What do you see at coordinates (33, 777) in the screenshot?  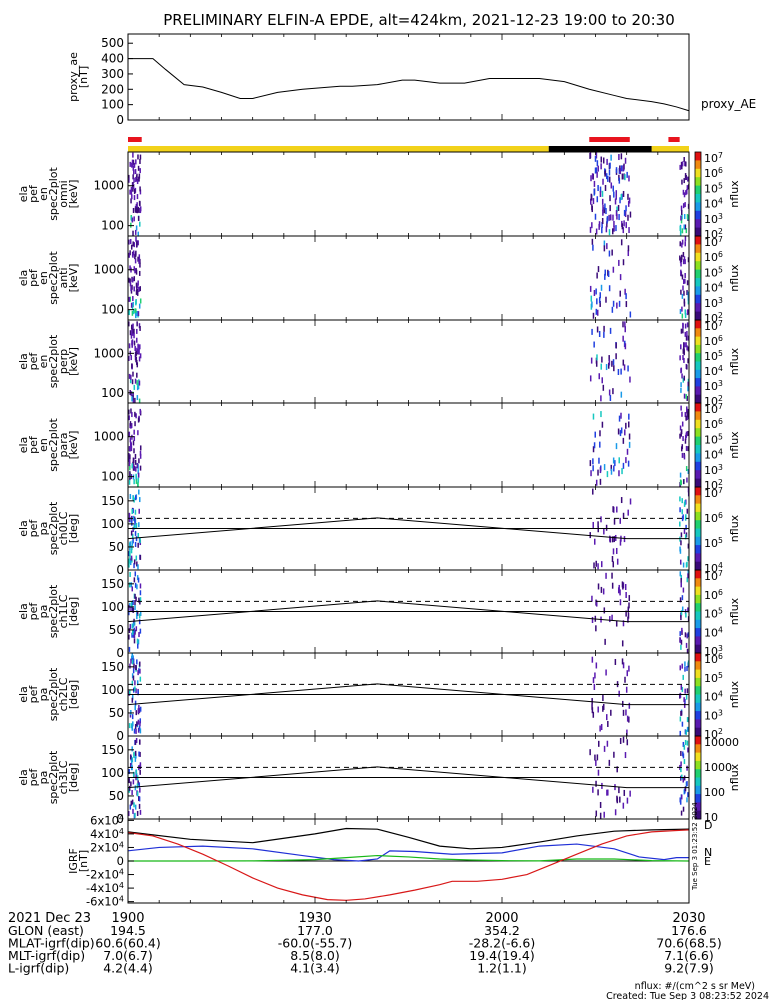 I see `axis-label-ch3: pef` at bounding box center [33, 777].